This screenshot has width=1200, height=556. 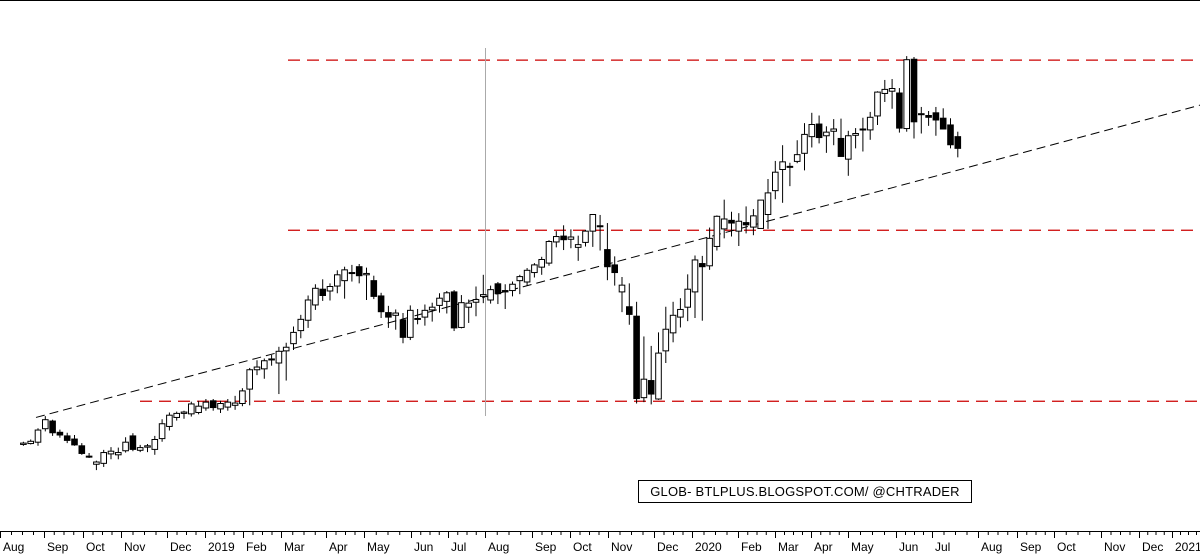 I want to click on x-tick-label: Oct, so click(x=95, y=547).